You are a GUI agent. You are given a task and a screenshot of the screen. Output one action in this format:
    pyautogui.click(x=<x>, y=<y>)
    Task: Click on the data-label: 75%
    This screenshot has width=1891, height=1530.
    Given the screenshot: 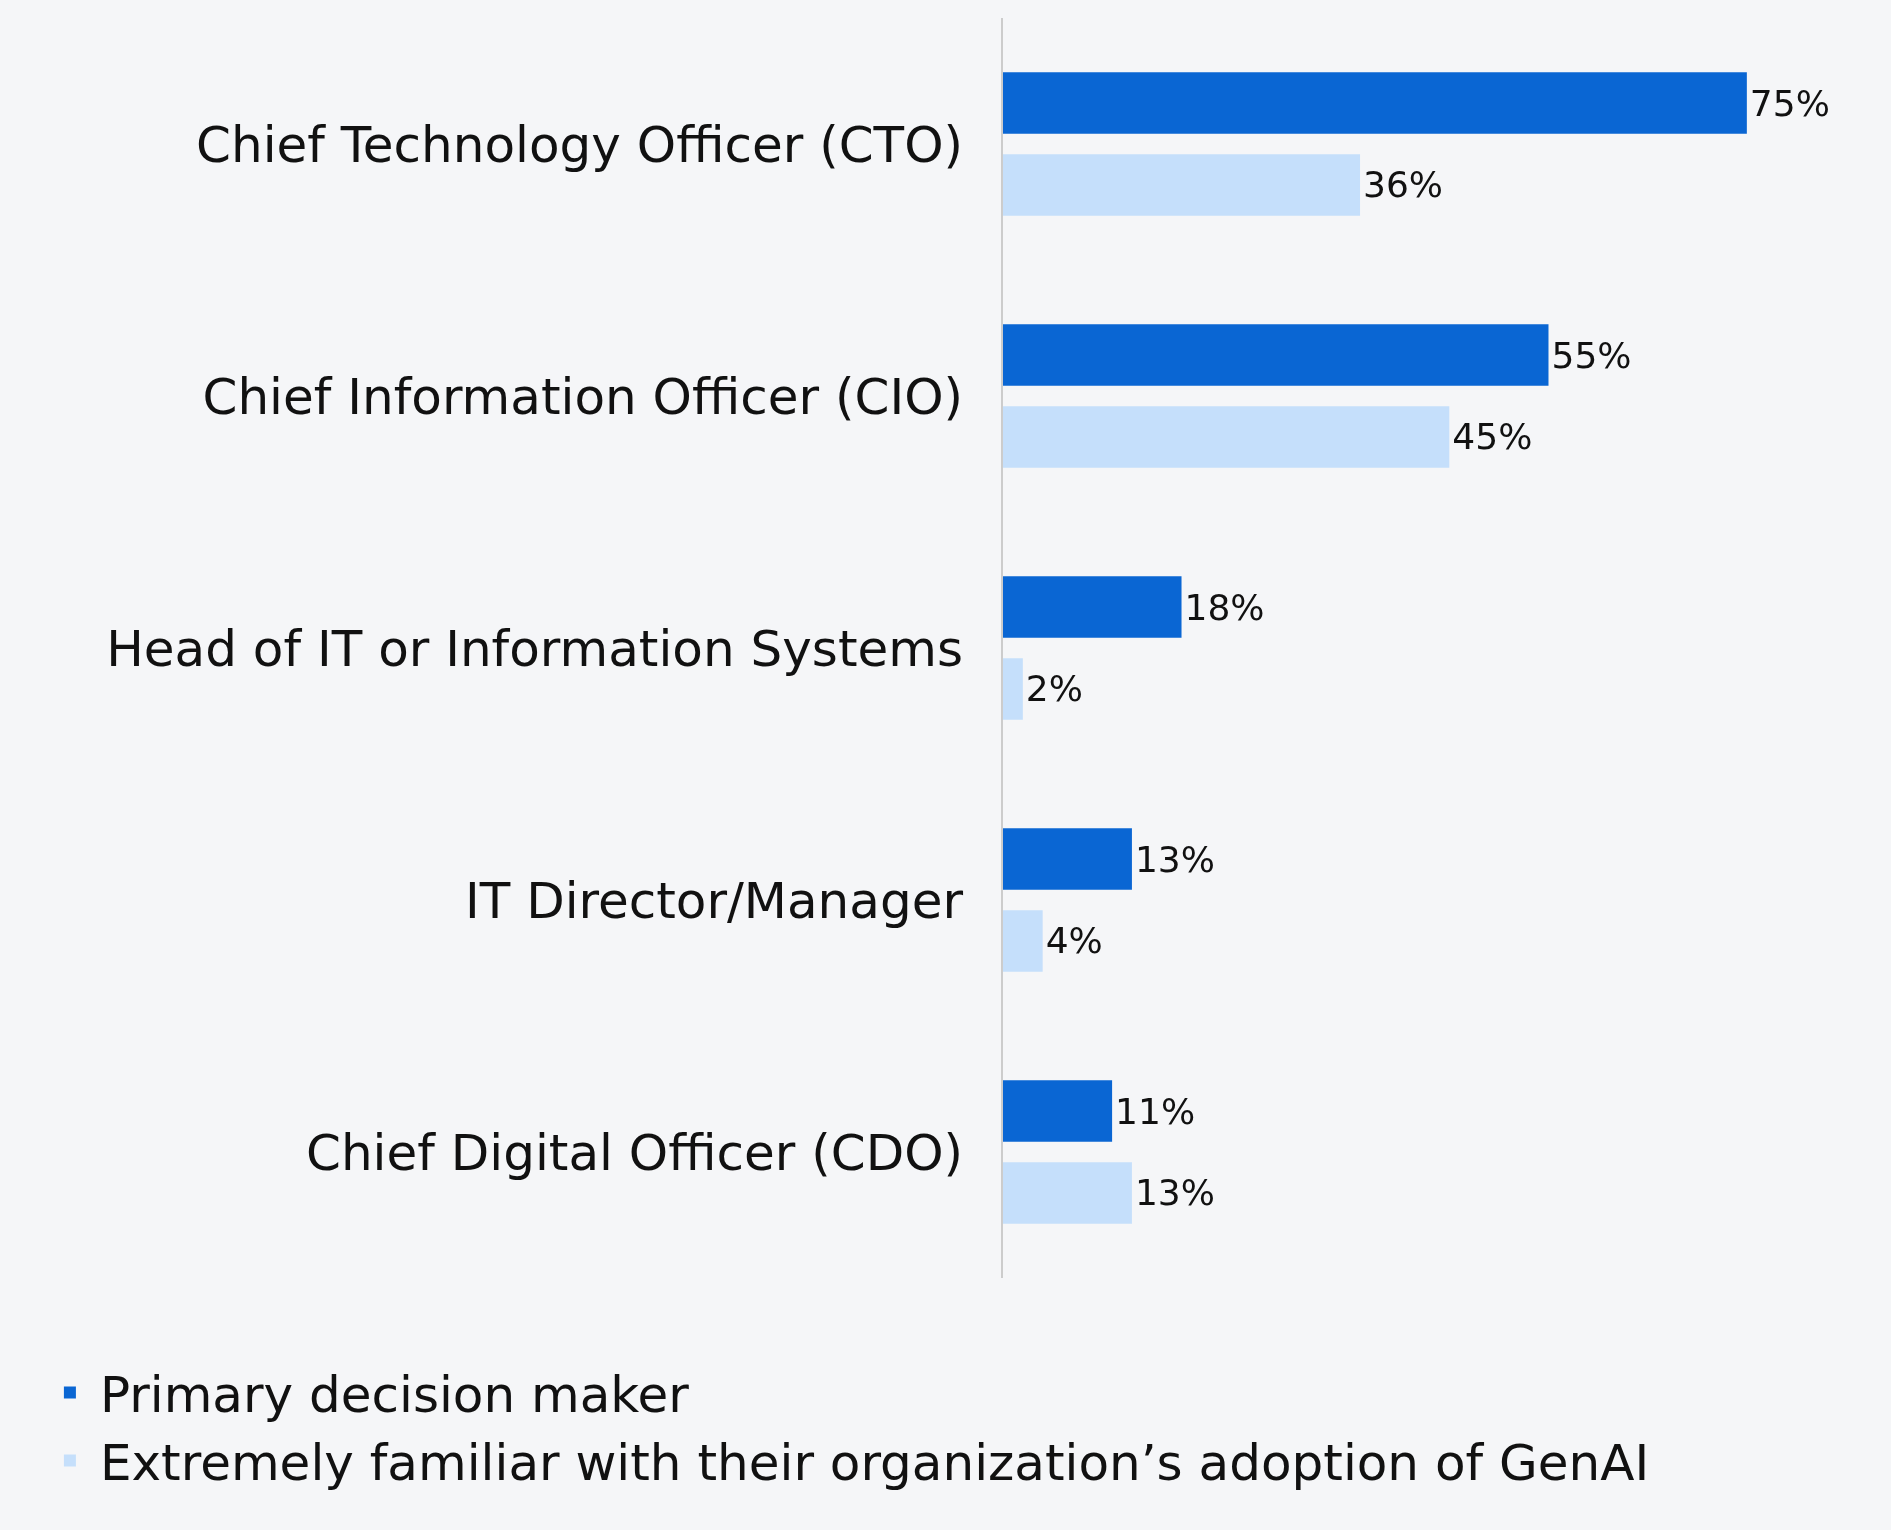 What is the action you would take?
    pyautogui.click(x=1789, y=103)
    